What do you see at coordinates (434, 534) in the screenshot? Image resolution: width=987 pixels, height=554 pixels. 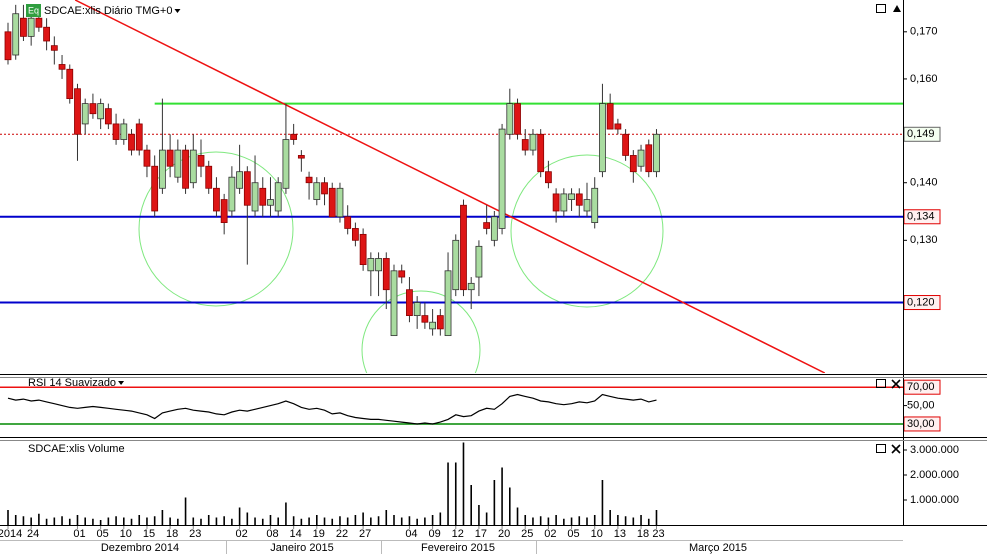 I see `x-tick-label: 09` at bounding box center [434, 534].